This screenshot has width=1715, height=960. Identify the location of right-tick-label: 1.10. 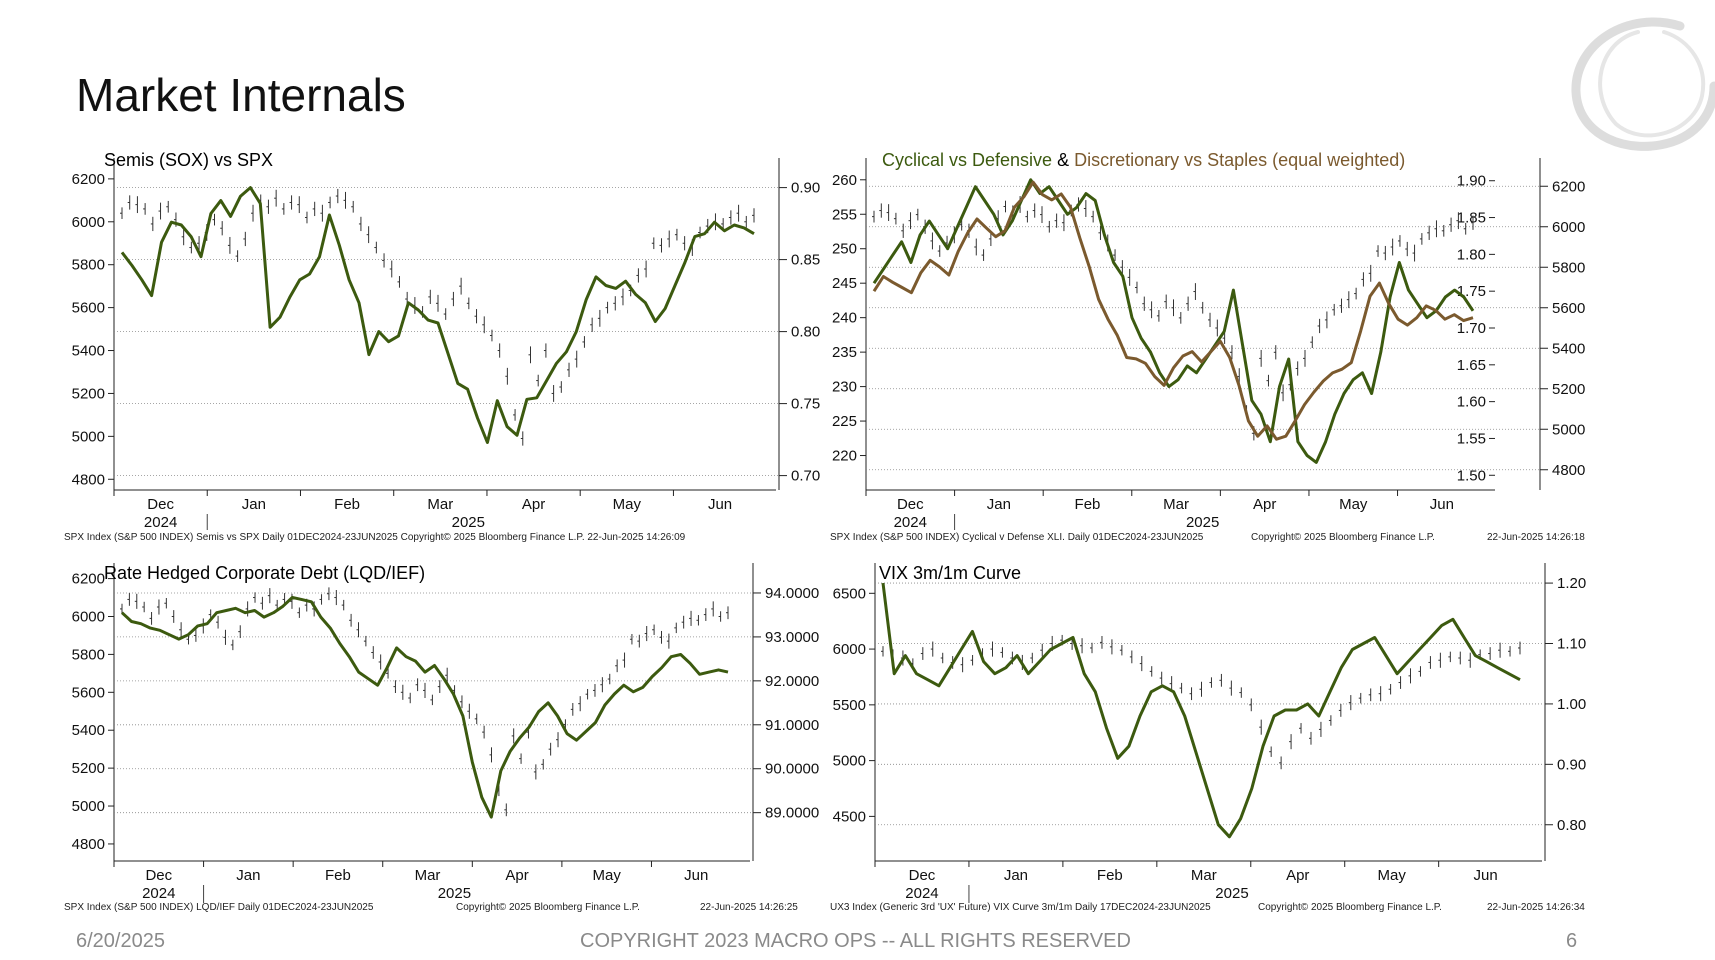
(1571, 644).